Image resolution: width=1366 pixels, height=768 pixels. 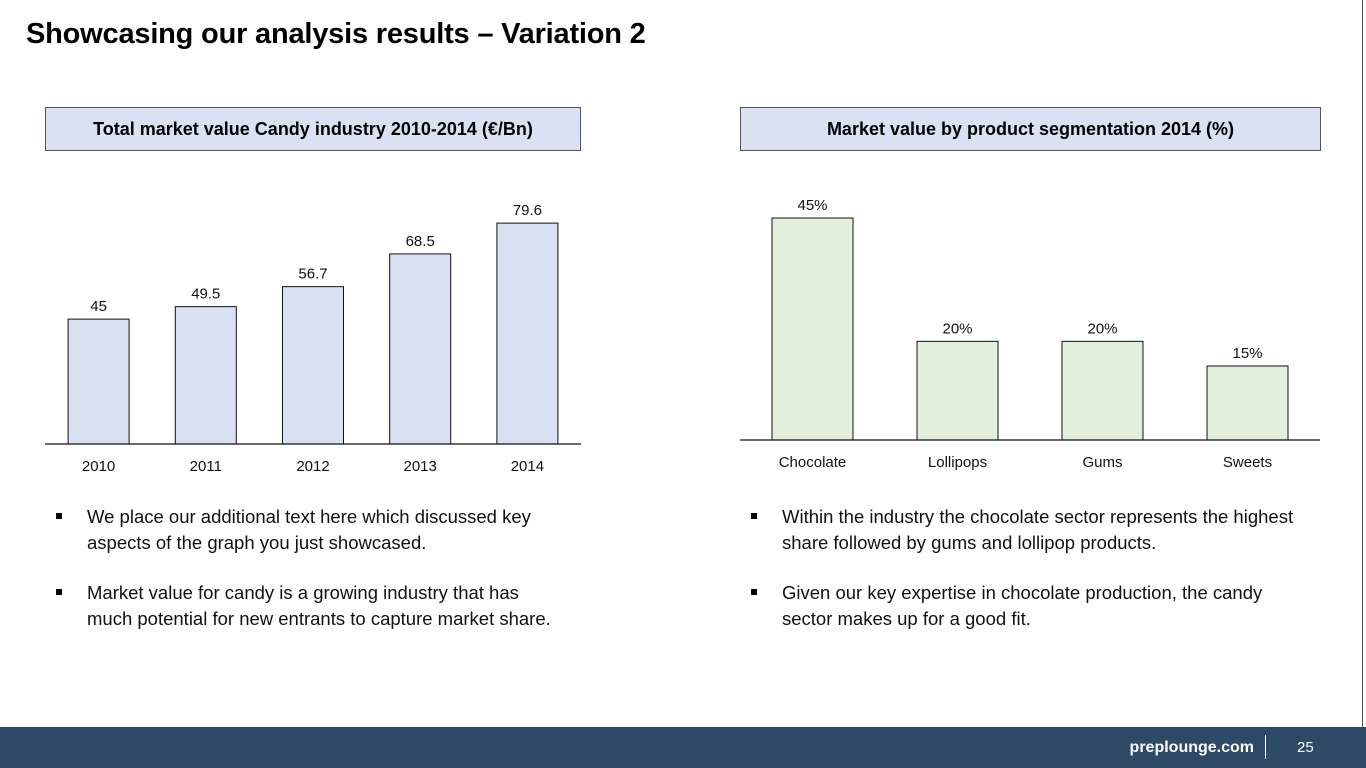 What do you see at coordinates (98, 466) in the screenshot?
I see `x-tick-label: 2010` at bounding box center [98, 466].